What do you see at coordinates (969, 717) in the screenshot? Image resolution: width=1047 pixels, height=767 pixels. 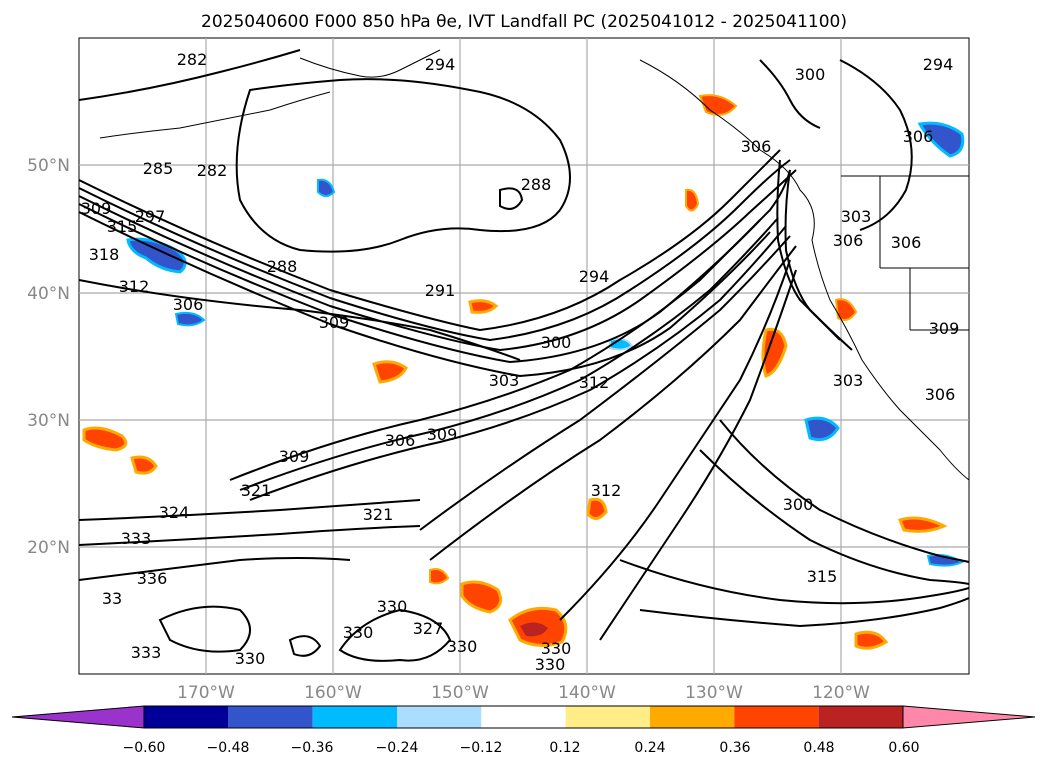 I see `colorbar-extend-high` at bounding box center [969, 717].